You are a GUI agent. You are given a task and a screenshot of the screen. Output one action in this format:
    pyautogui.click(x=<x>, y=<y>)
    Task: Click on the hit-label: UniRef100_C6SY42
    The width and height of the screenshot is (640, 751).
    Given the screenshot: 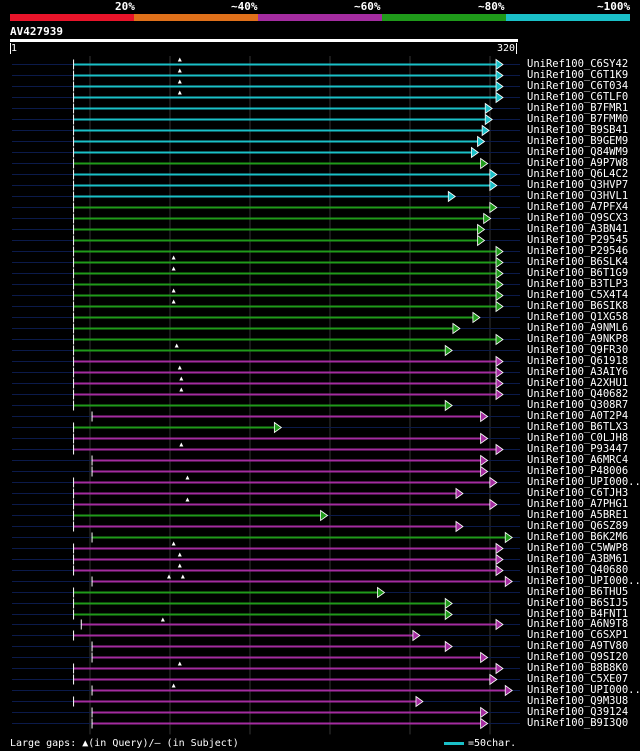 What is the action you would take?
    pyautogui.click(x=578, y=63)
    